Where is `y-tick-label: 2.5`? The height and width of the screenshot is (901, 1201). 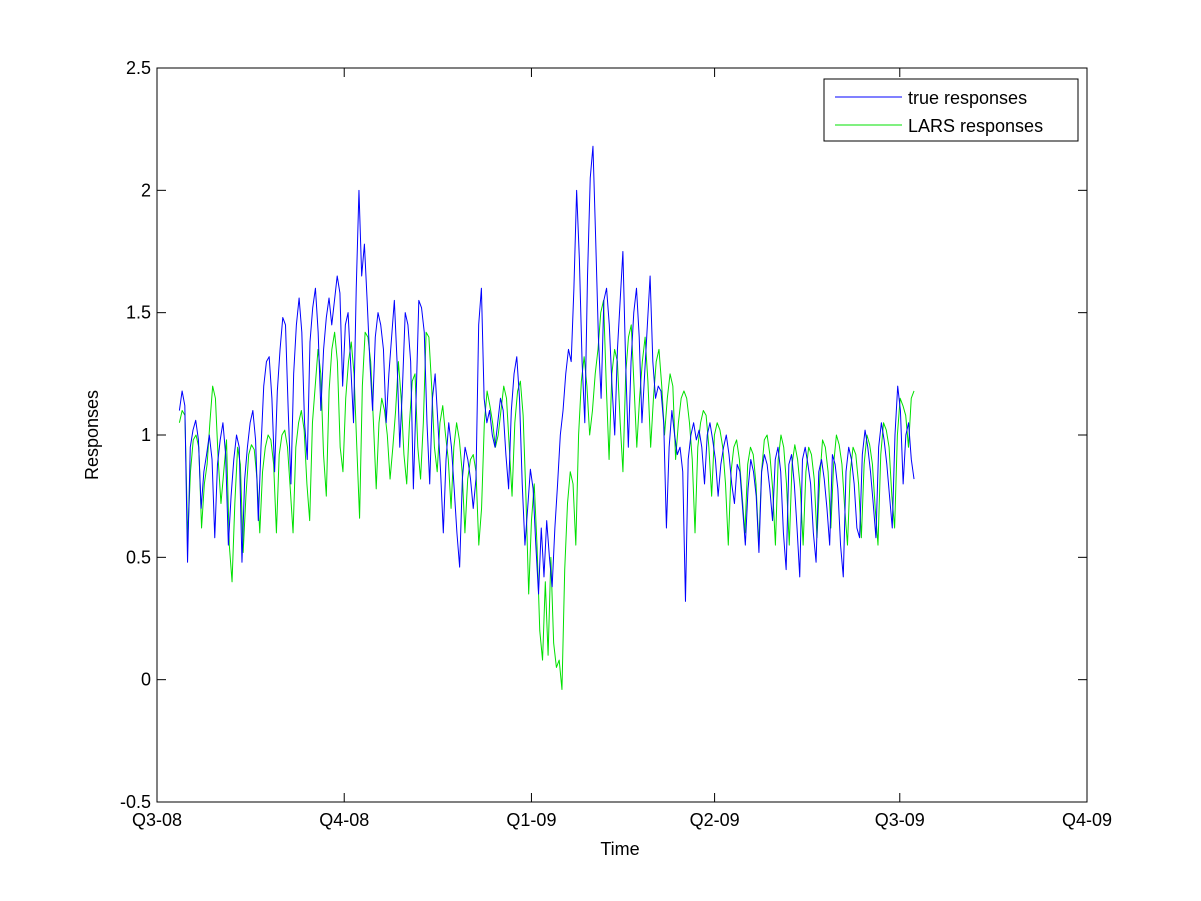
y-tick-label: 2.5 is located at coordinates (138, 68).